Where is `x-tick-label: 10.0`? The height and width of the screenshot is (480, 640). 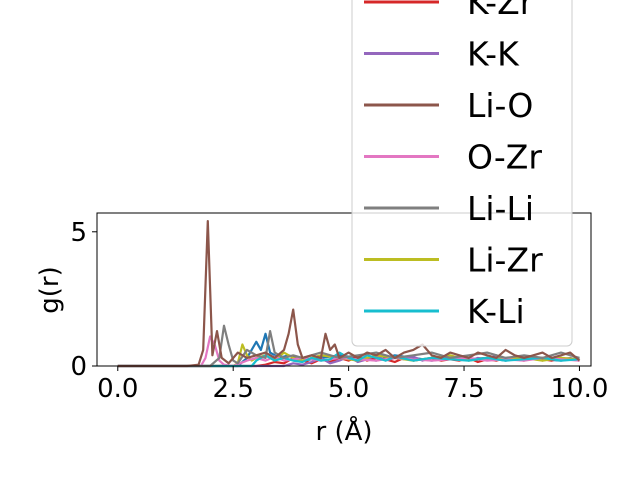
x-tick-label: 10.0 is located at coordinates (580, 389).